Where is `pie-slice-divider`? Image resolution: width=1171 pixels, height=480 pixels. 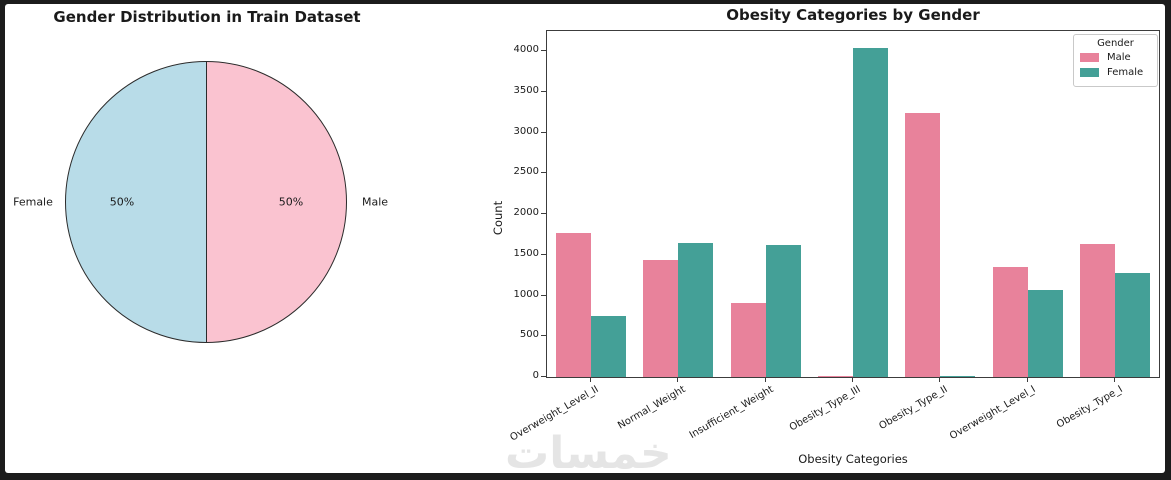
pie-slice-divider is located at coordinates (206, 202).